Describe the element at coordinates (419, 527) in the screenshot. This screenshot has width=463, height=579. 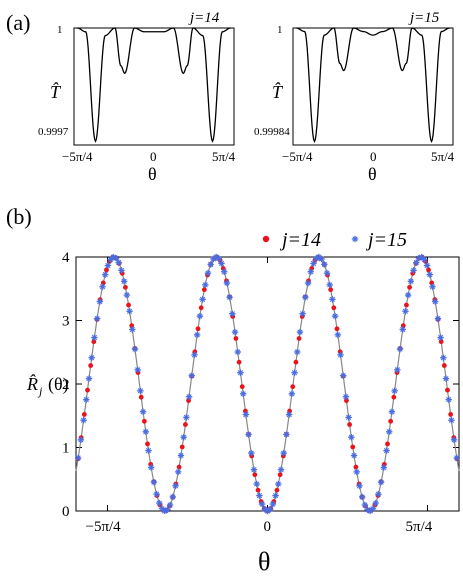
I see `x-tick-label: 5π/4` at that location.